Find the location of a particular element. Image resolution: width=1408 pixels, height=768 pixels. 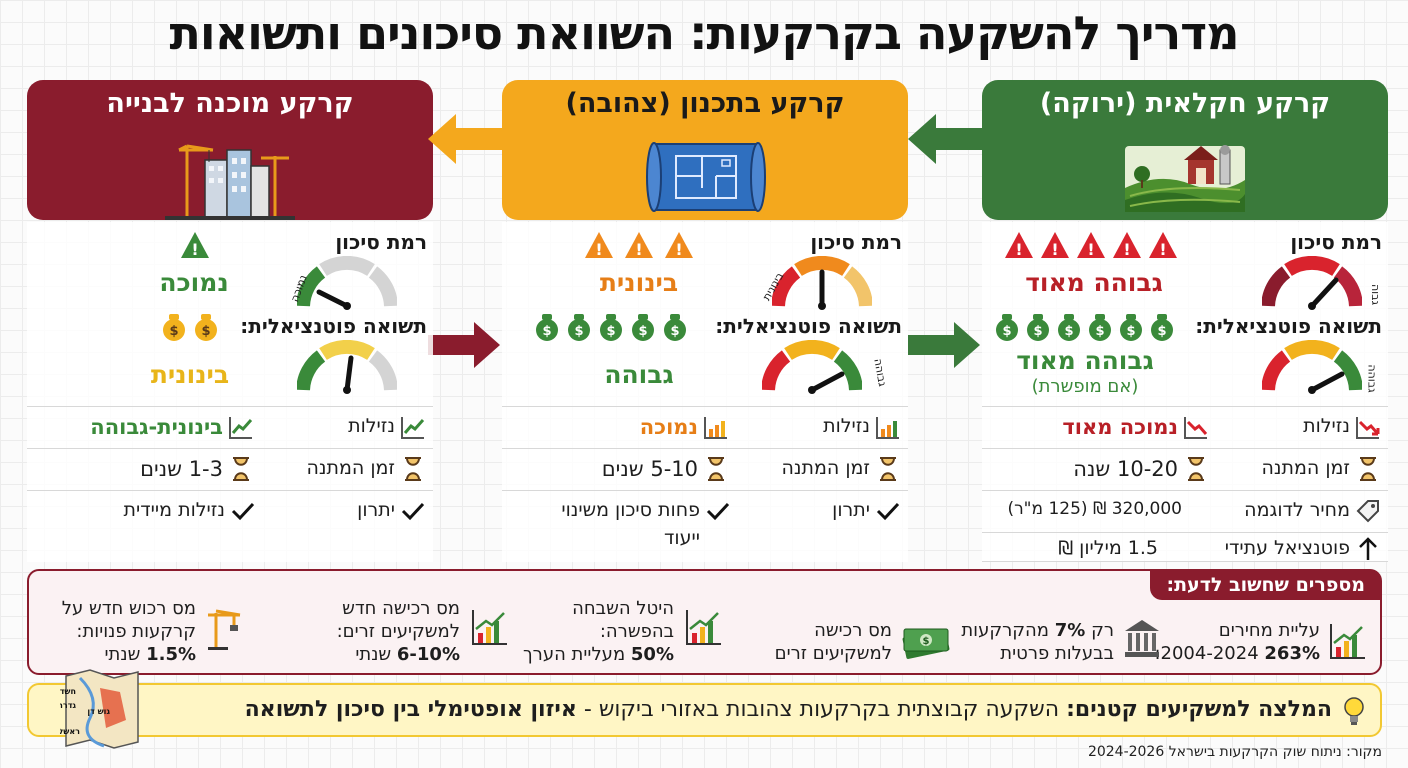

recommendation-emphasis: איזון אופטימלי בין סיכון לתשואה is located at coordinates (410, 709).